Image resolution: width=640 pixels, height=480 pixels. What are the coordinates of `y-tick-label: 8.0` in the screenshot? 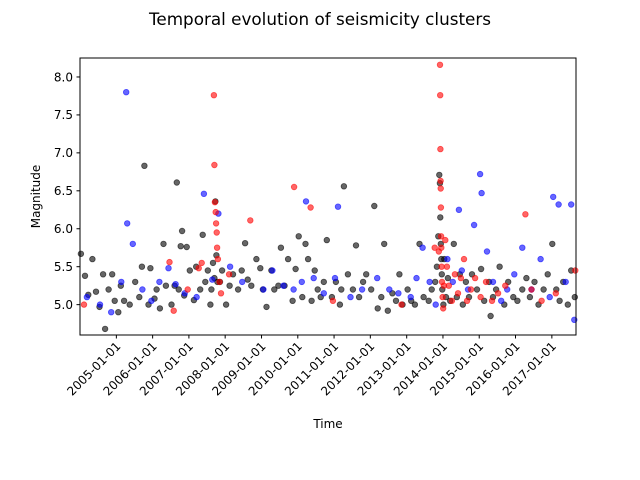 It's located at (63, 77).